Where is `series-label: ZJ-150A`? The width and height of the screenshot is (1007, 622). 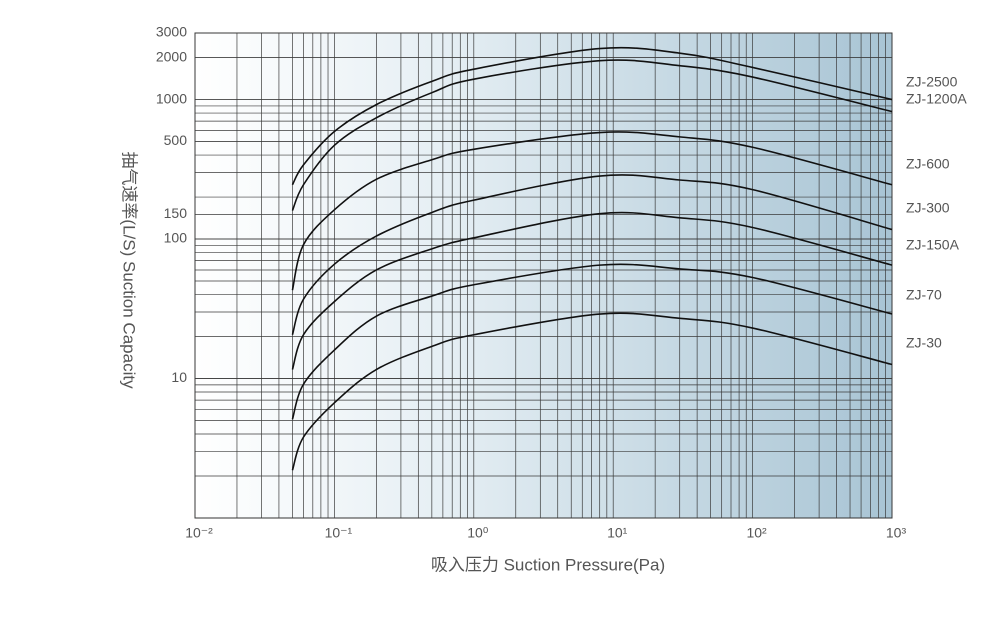
series-label: ZJ-150A is located at coordinates (933, 245).